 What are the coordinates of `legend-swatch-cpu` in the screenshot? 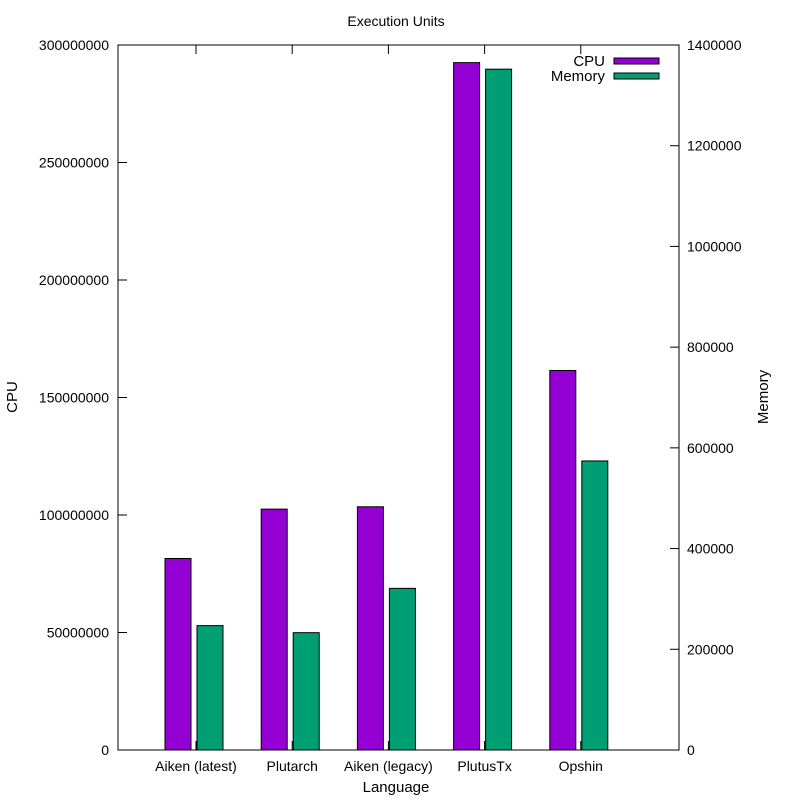 It's located at (636, 61).